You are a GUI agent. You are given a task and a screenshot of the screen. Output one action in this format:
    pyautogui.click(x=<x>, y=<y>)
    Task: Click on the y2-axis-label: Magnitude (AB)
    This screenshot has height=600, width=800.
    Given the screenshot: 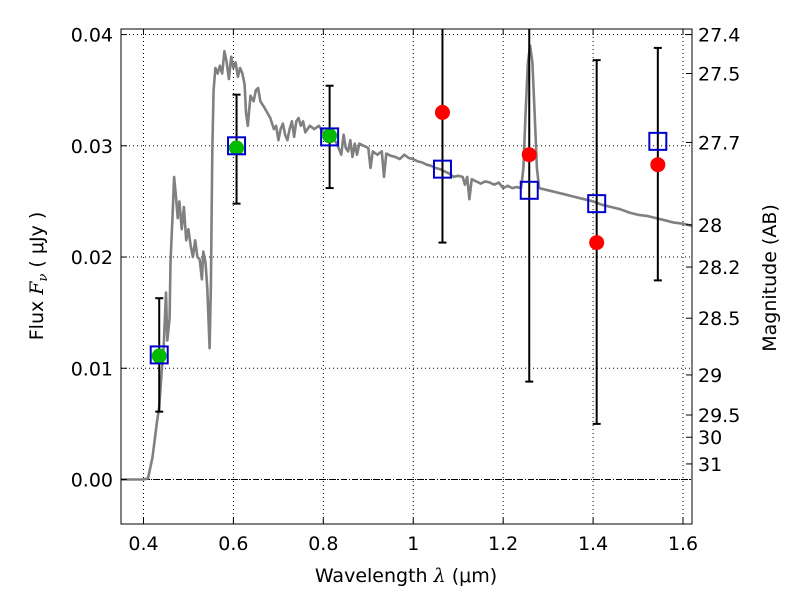 What is the action you would take?
    pyautogui.click(x=770, y=278)
    